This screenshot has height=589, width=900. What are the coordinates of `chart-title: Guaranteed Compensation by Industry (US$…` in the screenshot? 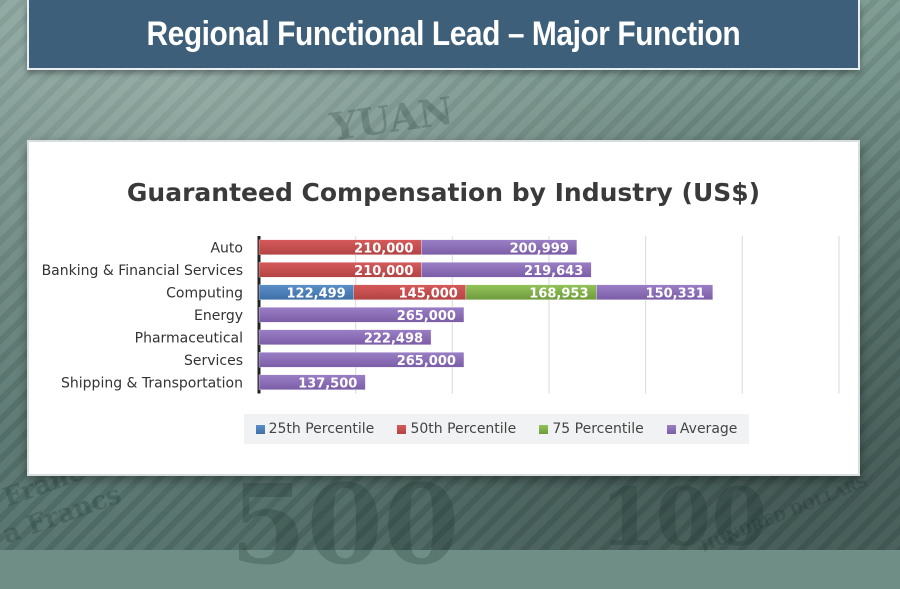 It's located at (443, 192).